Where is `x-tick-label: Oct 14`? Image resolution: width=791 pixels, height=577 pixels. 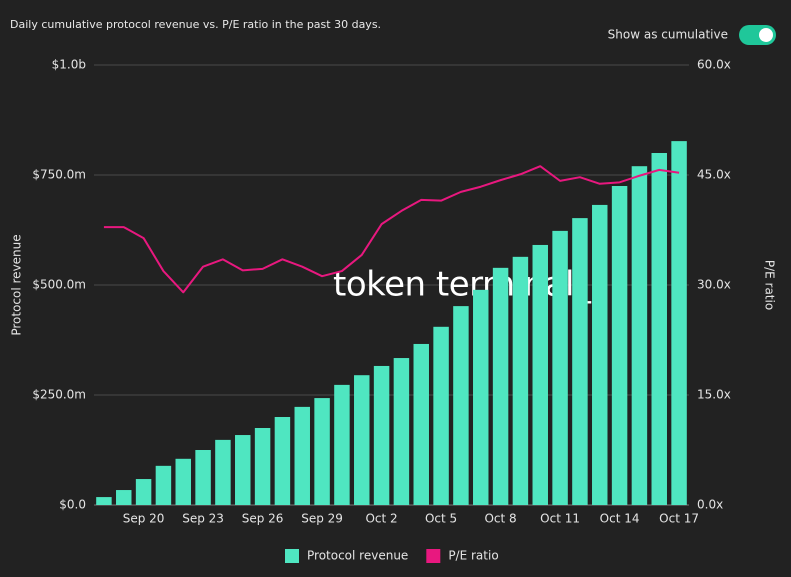
x-tick-label: Oct 14 is located at coordinates (620, 519).